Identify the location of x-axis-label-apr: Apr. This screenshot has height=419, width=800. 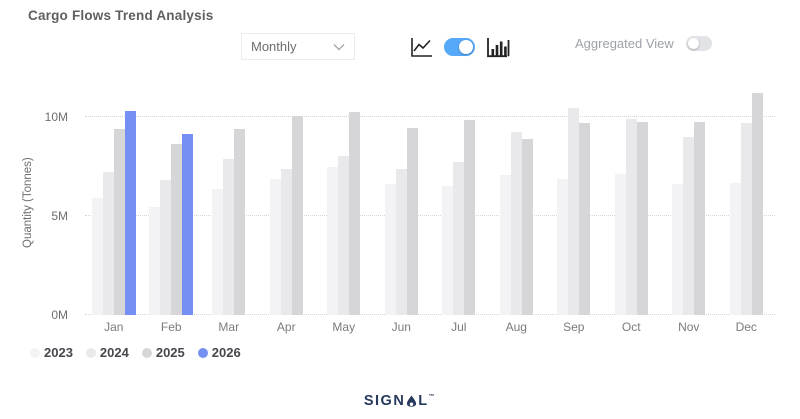
(286, 327).